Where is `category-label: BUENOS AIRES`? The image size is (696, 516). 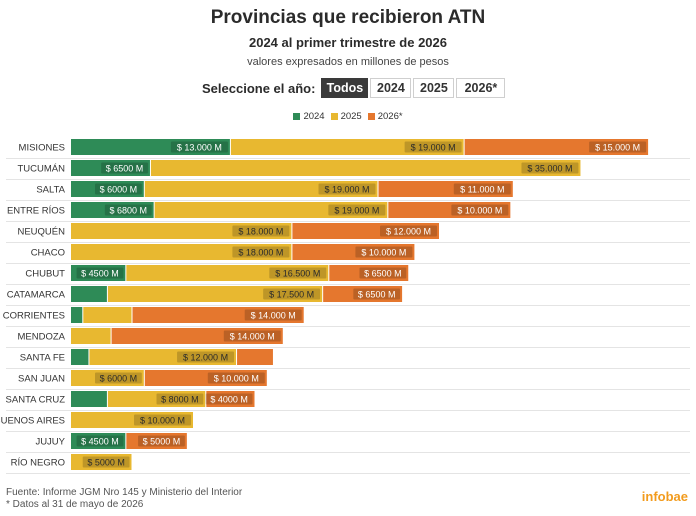
category-label: BUENOS AIRES is located at coordinates (32, 421).